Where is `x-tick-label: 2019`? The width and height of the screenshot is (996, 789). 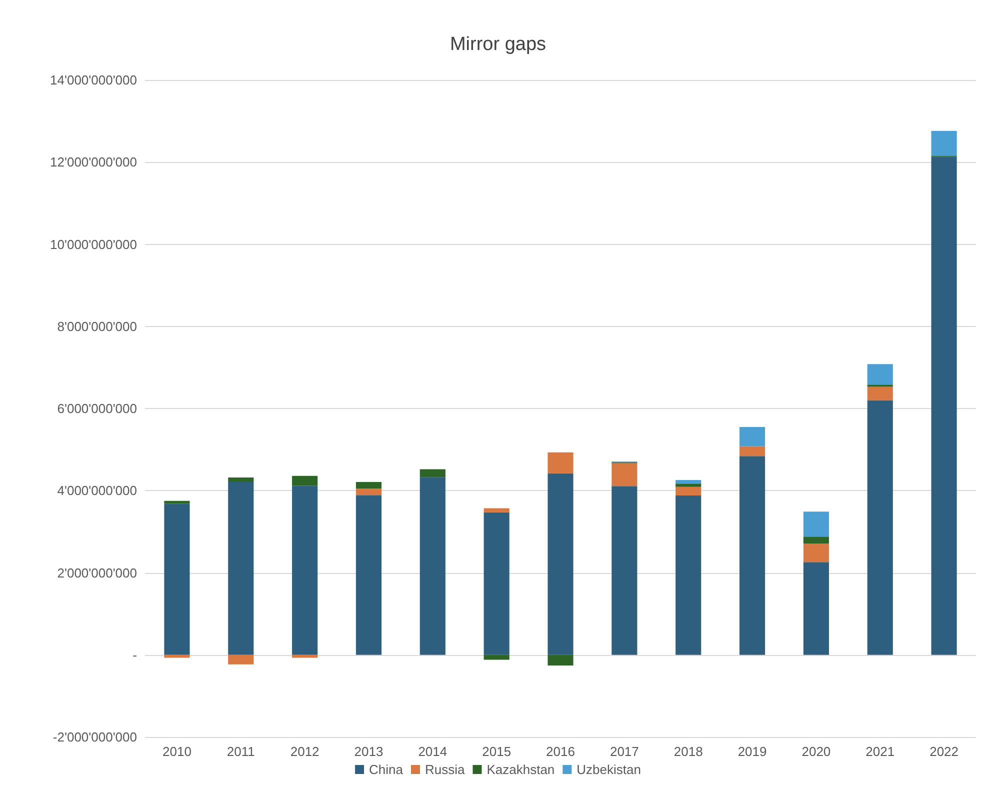 x-tick-label: 2019 is located at coordinates (752, 751).